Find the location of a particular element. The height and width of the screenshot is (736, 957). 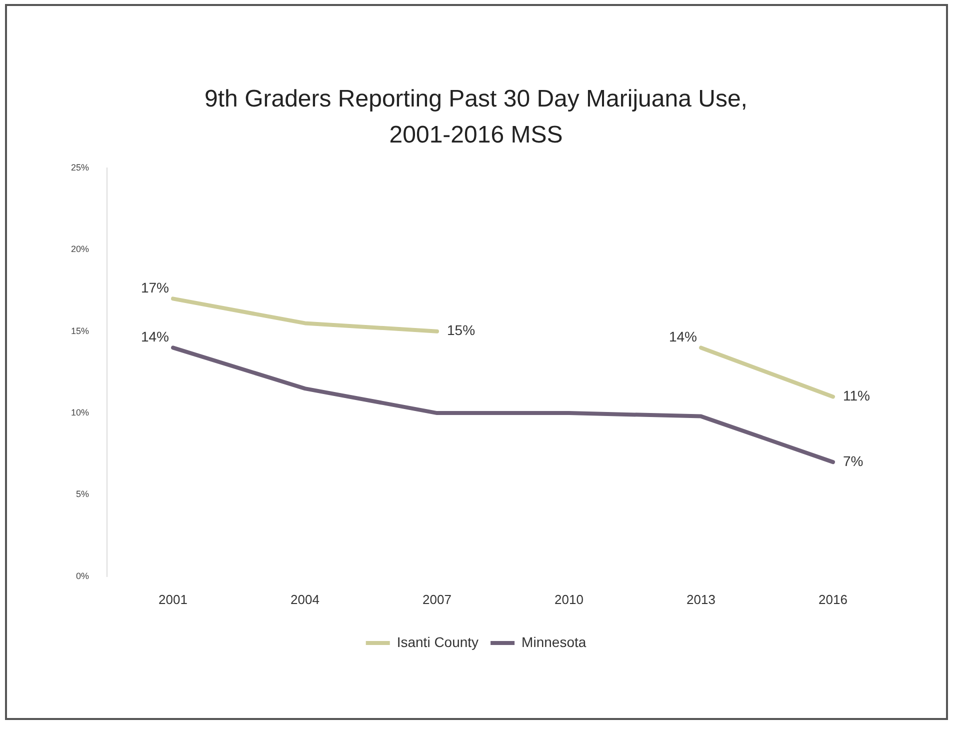

x-tick-label: 2004 is located at coordinates (305, 599).